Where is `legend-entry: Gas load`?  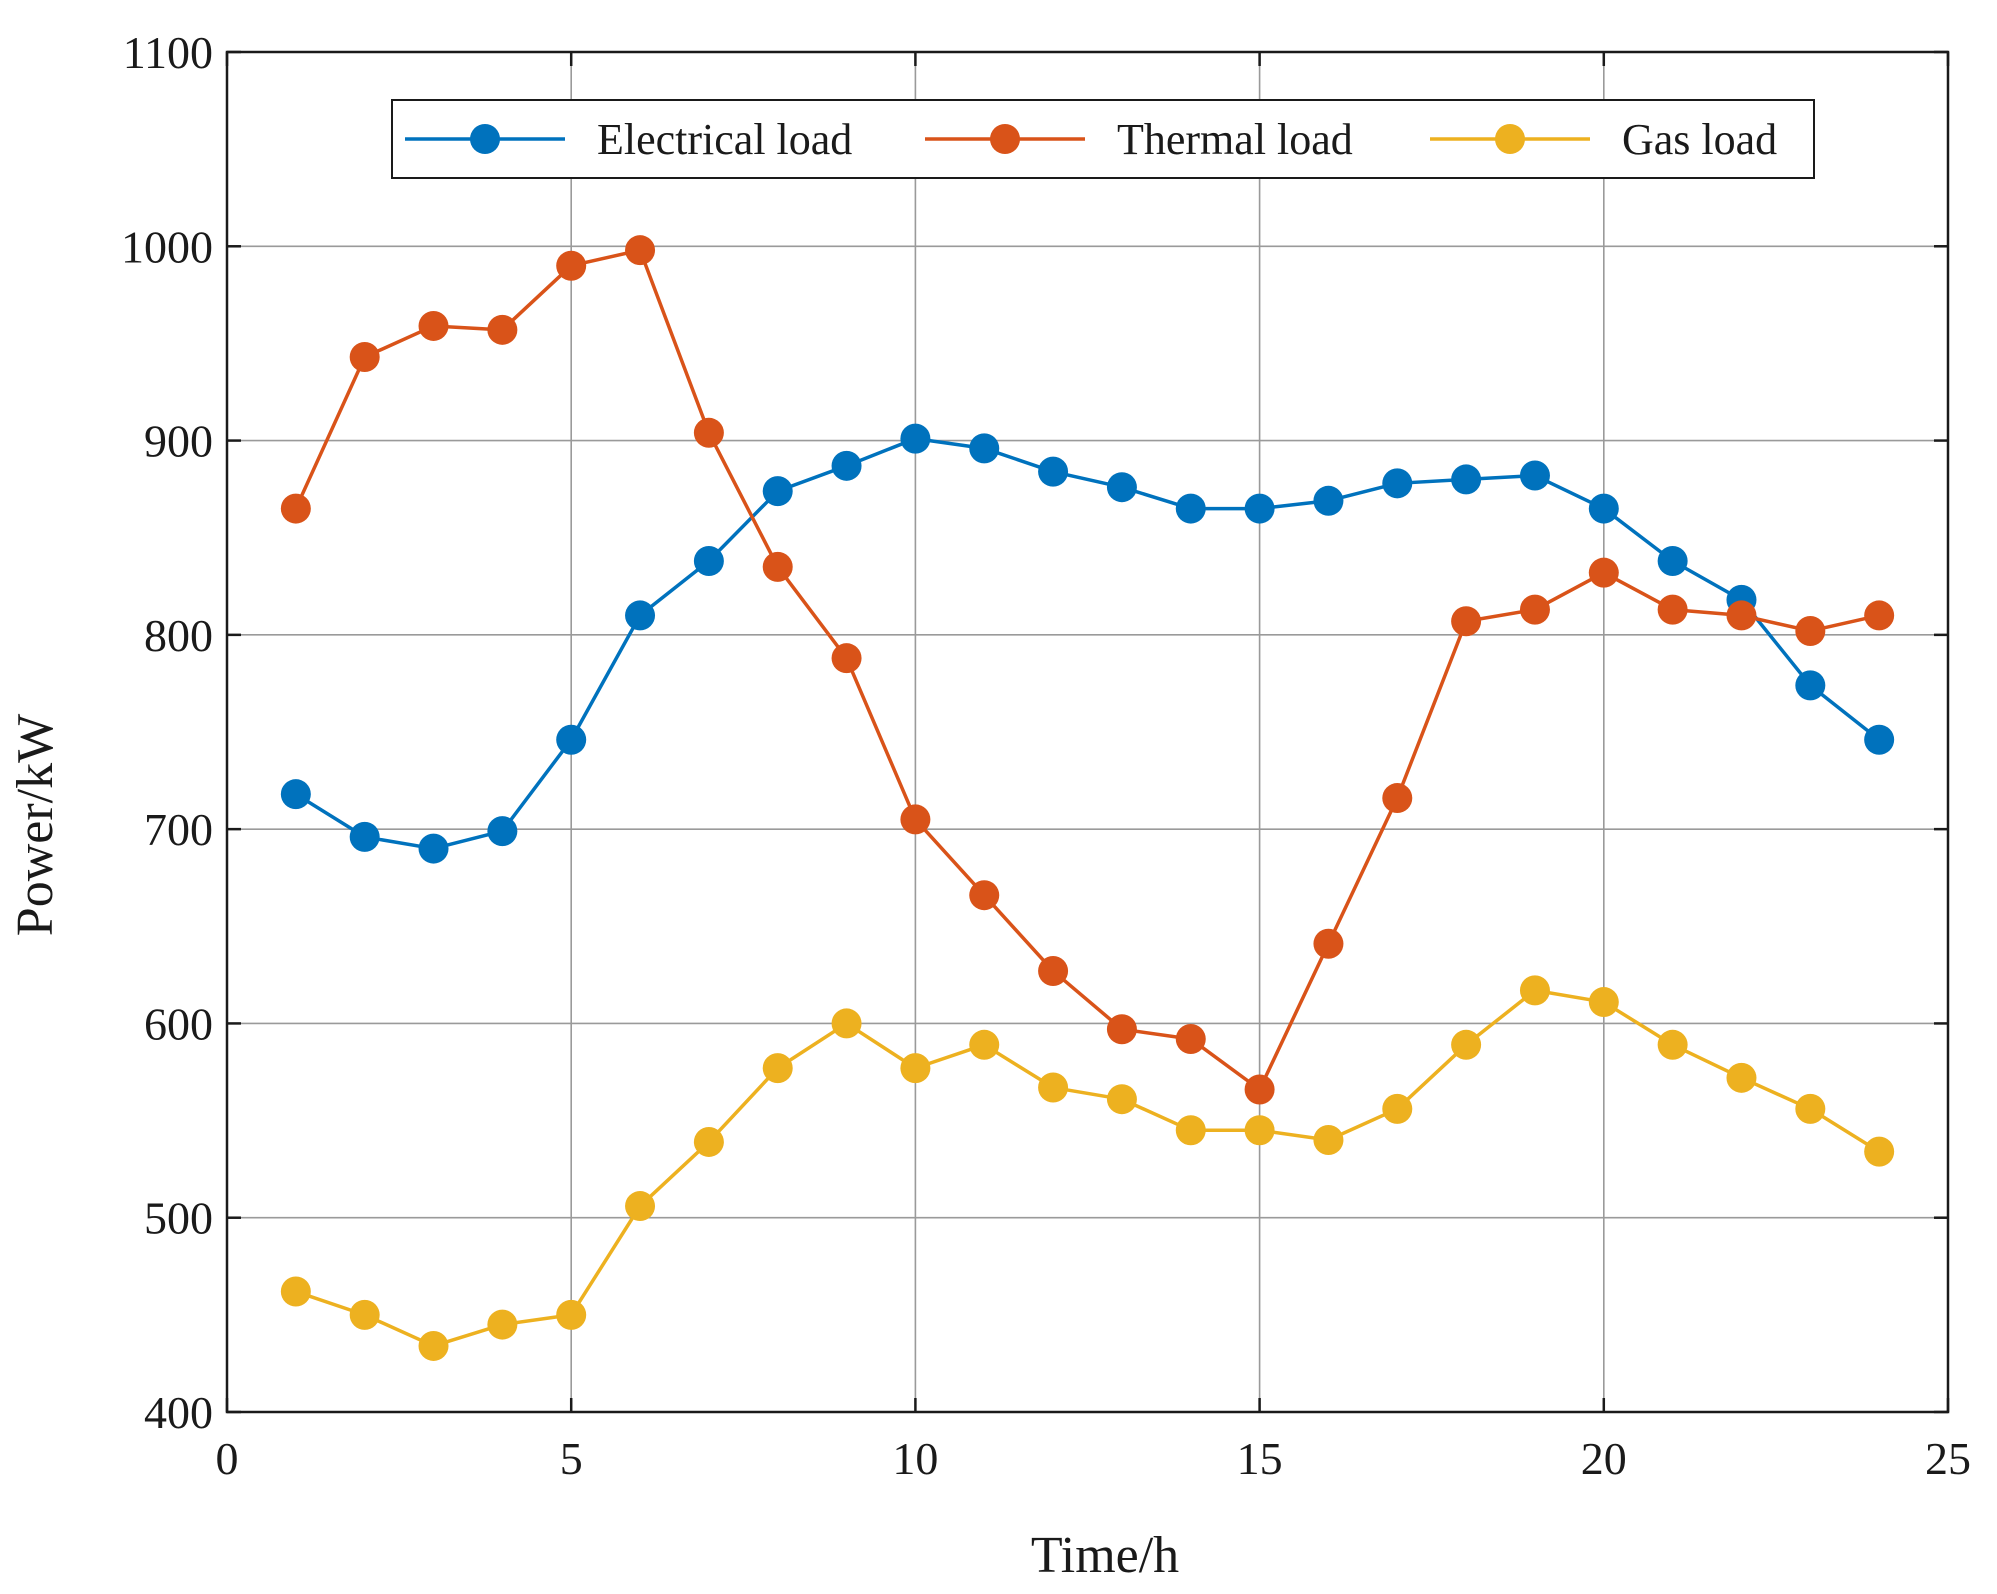
legend-entry: Gas load is located at coordinates (1603, 139).